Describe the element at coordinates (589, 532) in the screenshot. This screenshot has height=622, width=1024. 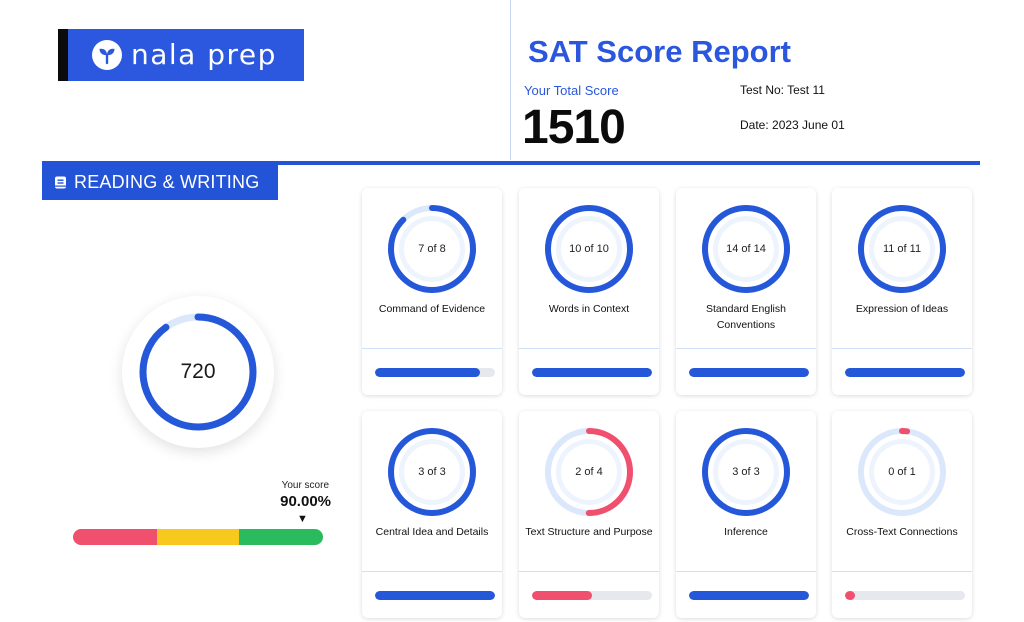
I see `skill-label: Text Structure and Purpose` at that location.